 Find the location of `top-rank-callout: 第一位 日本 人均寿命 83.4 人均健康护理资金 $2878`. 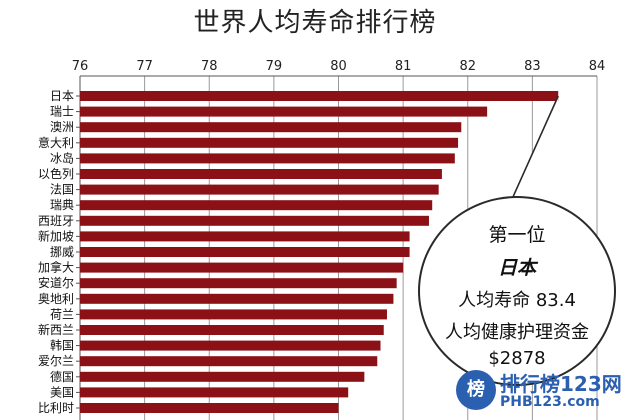

top-rank-callout: 第一位 日本 人均寿命 83.4 人均健康护理资金 $2878 is located at coordinates (517, 291).